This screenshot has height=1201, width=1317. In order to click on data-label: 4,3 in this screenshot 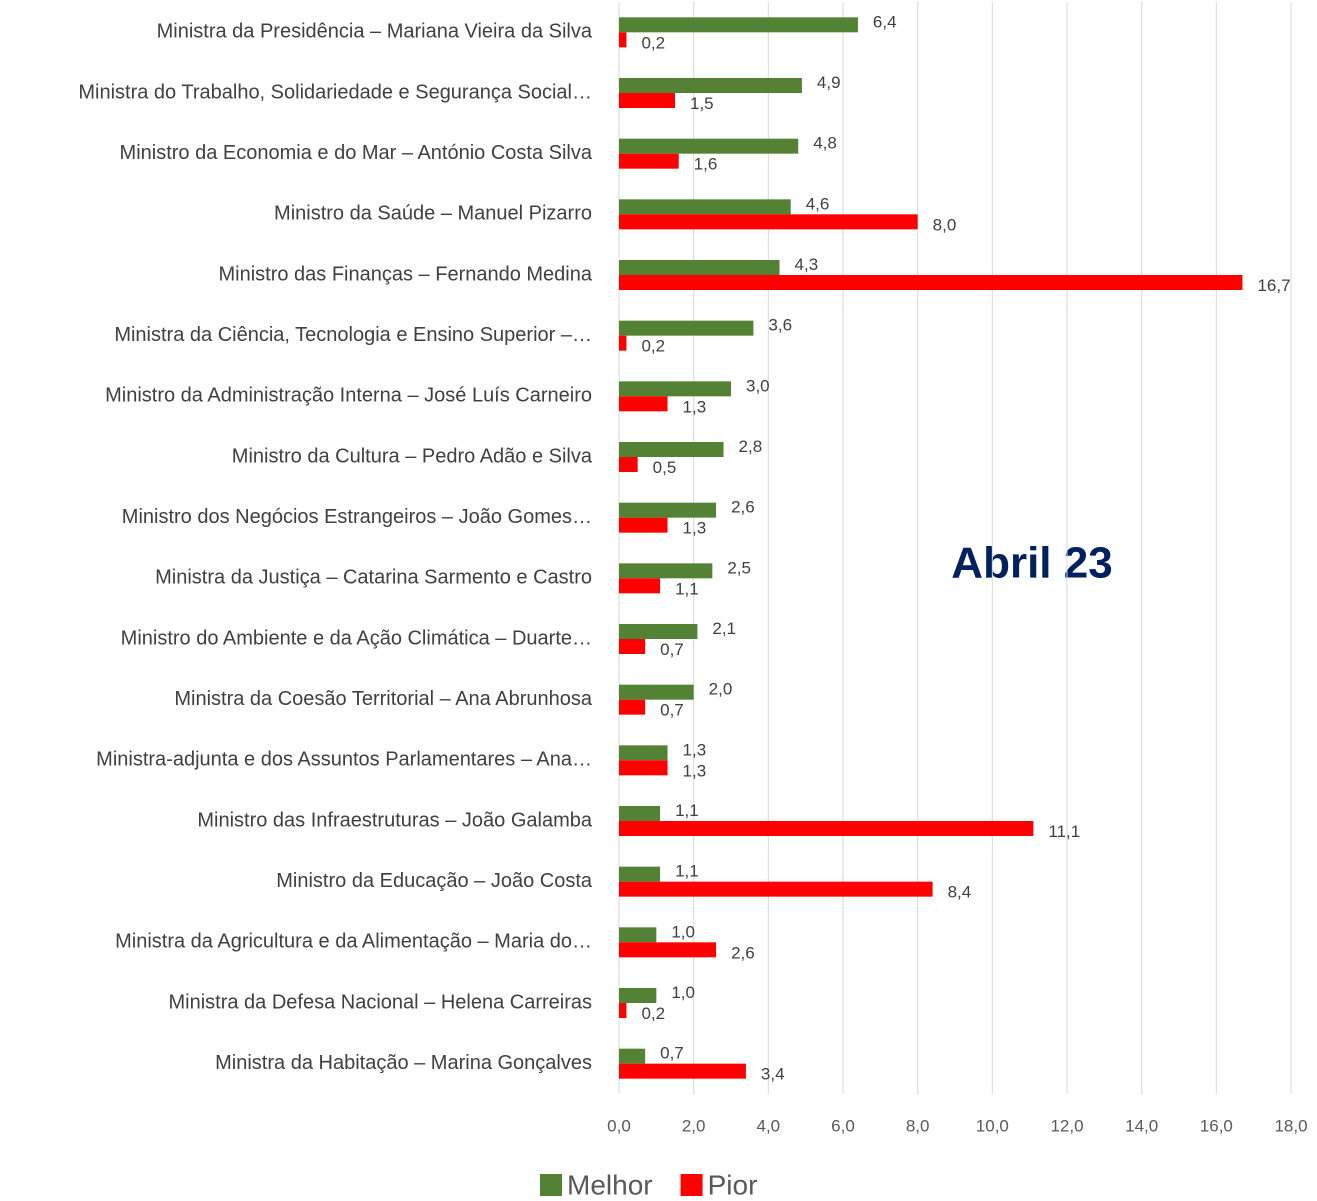, I will do `click(807, 264)`.